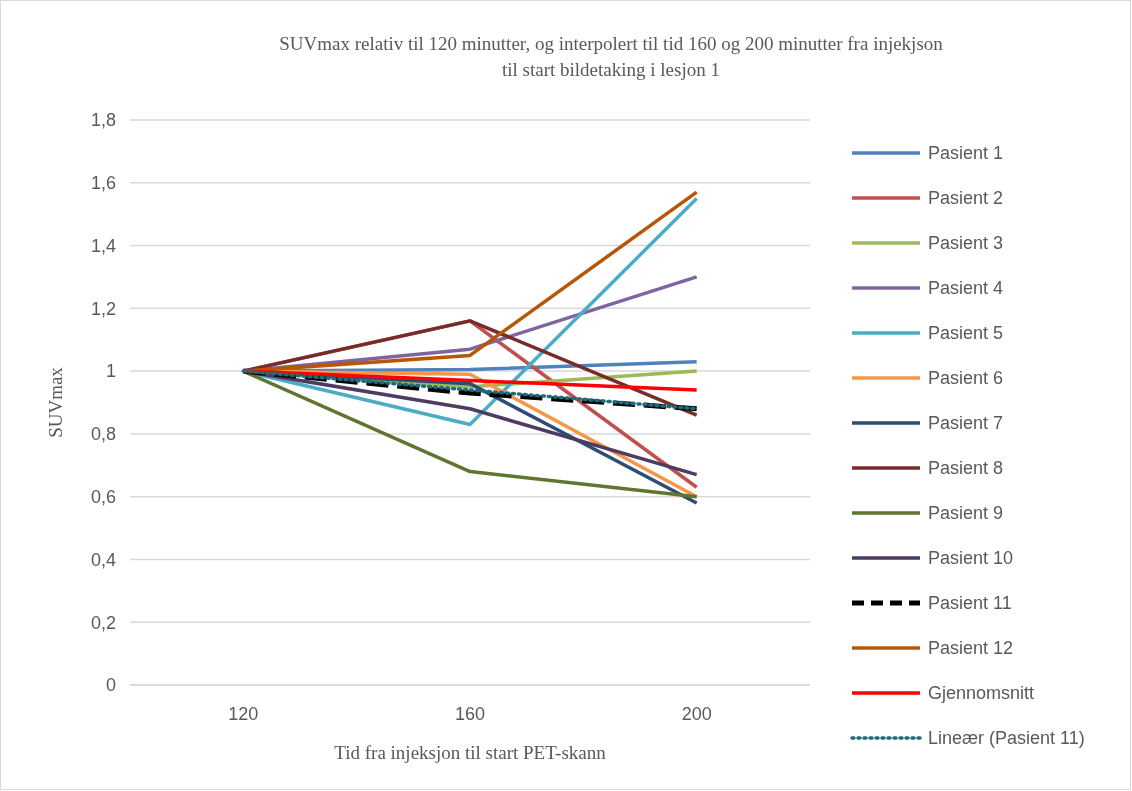 The image size is (1132, 791). What do you see at coordinates (966, 153) in the screenshot?
I see `legend-label: Pasient 1` at bounding box center [966, 153].